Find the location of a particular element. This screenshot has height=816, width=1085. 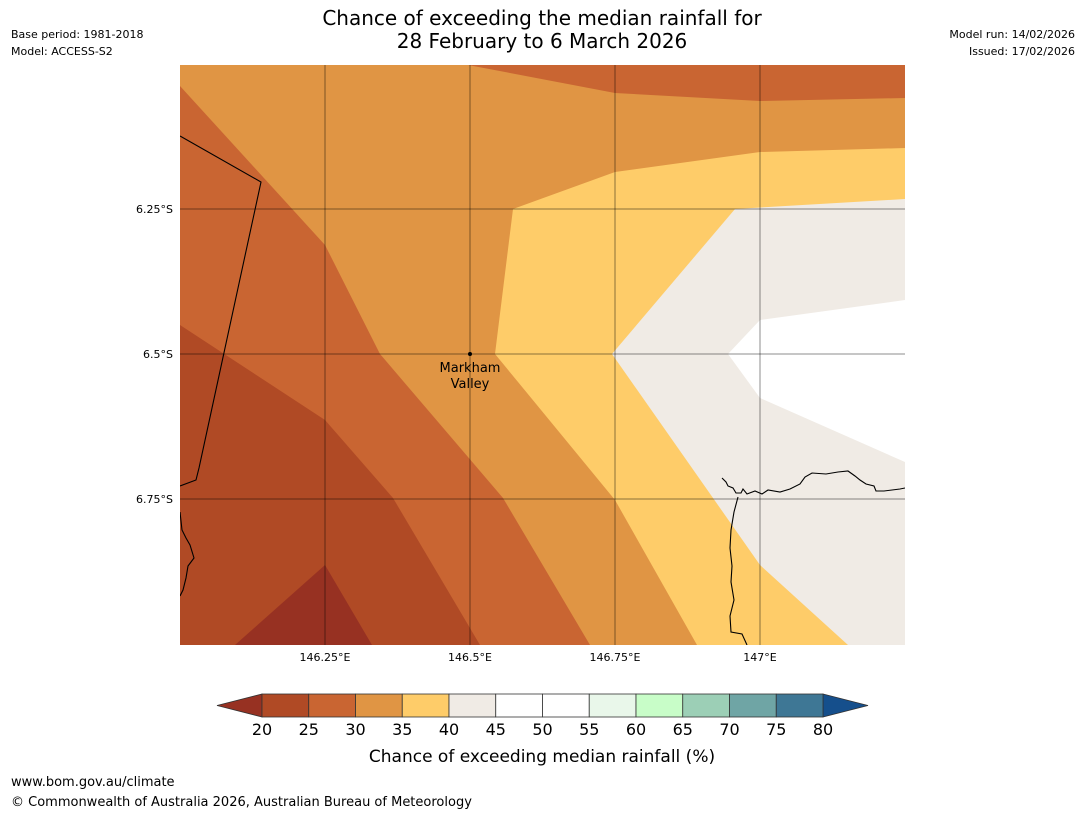

band-25-30-top is located at coordinates (686, 83).